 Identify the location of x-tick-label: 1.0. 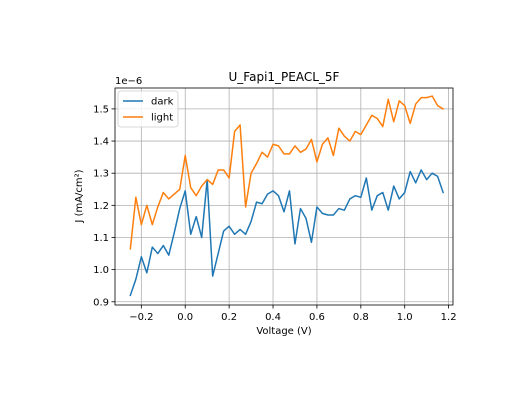
(405, 317).